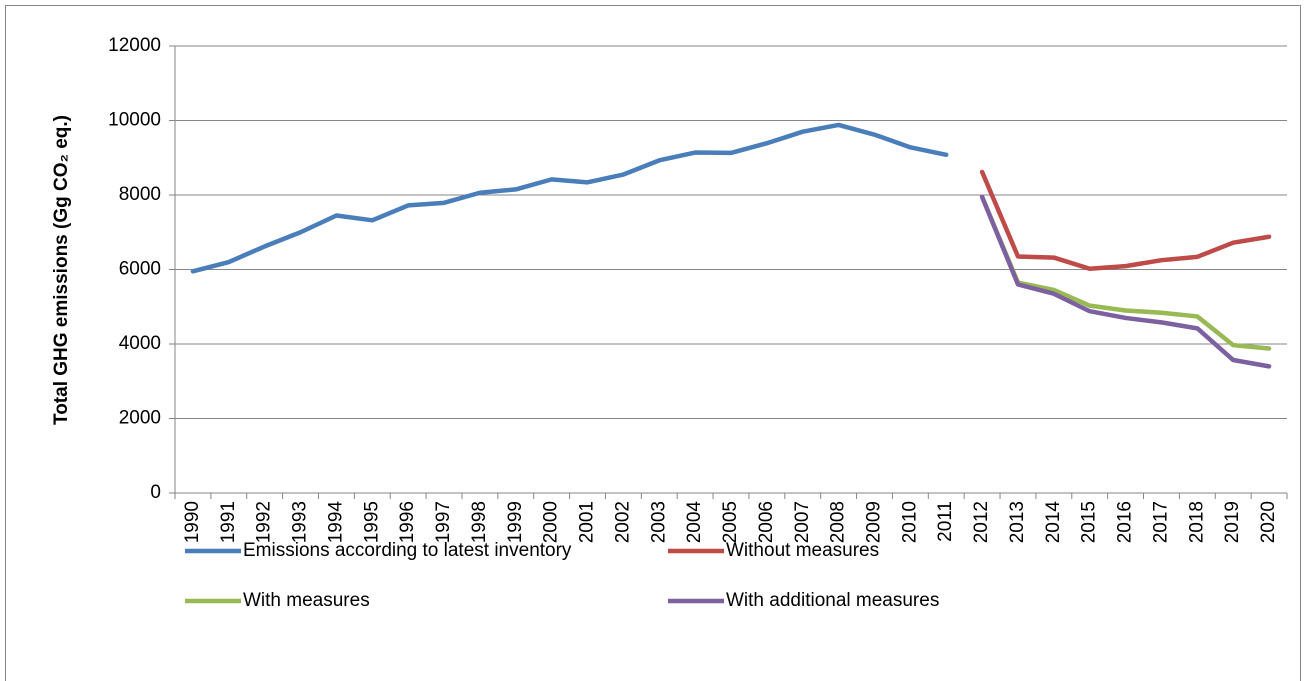 This screenshot has height=681, width=1306. Describe the element at coordinates (371, 522) in the screenshot. I see `x-tick-label: 1995` at that location.